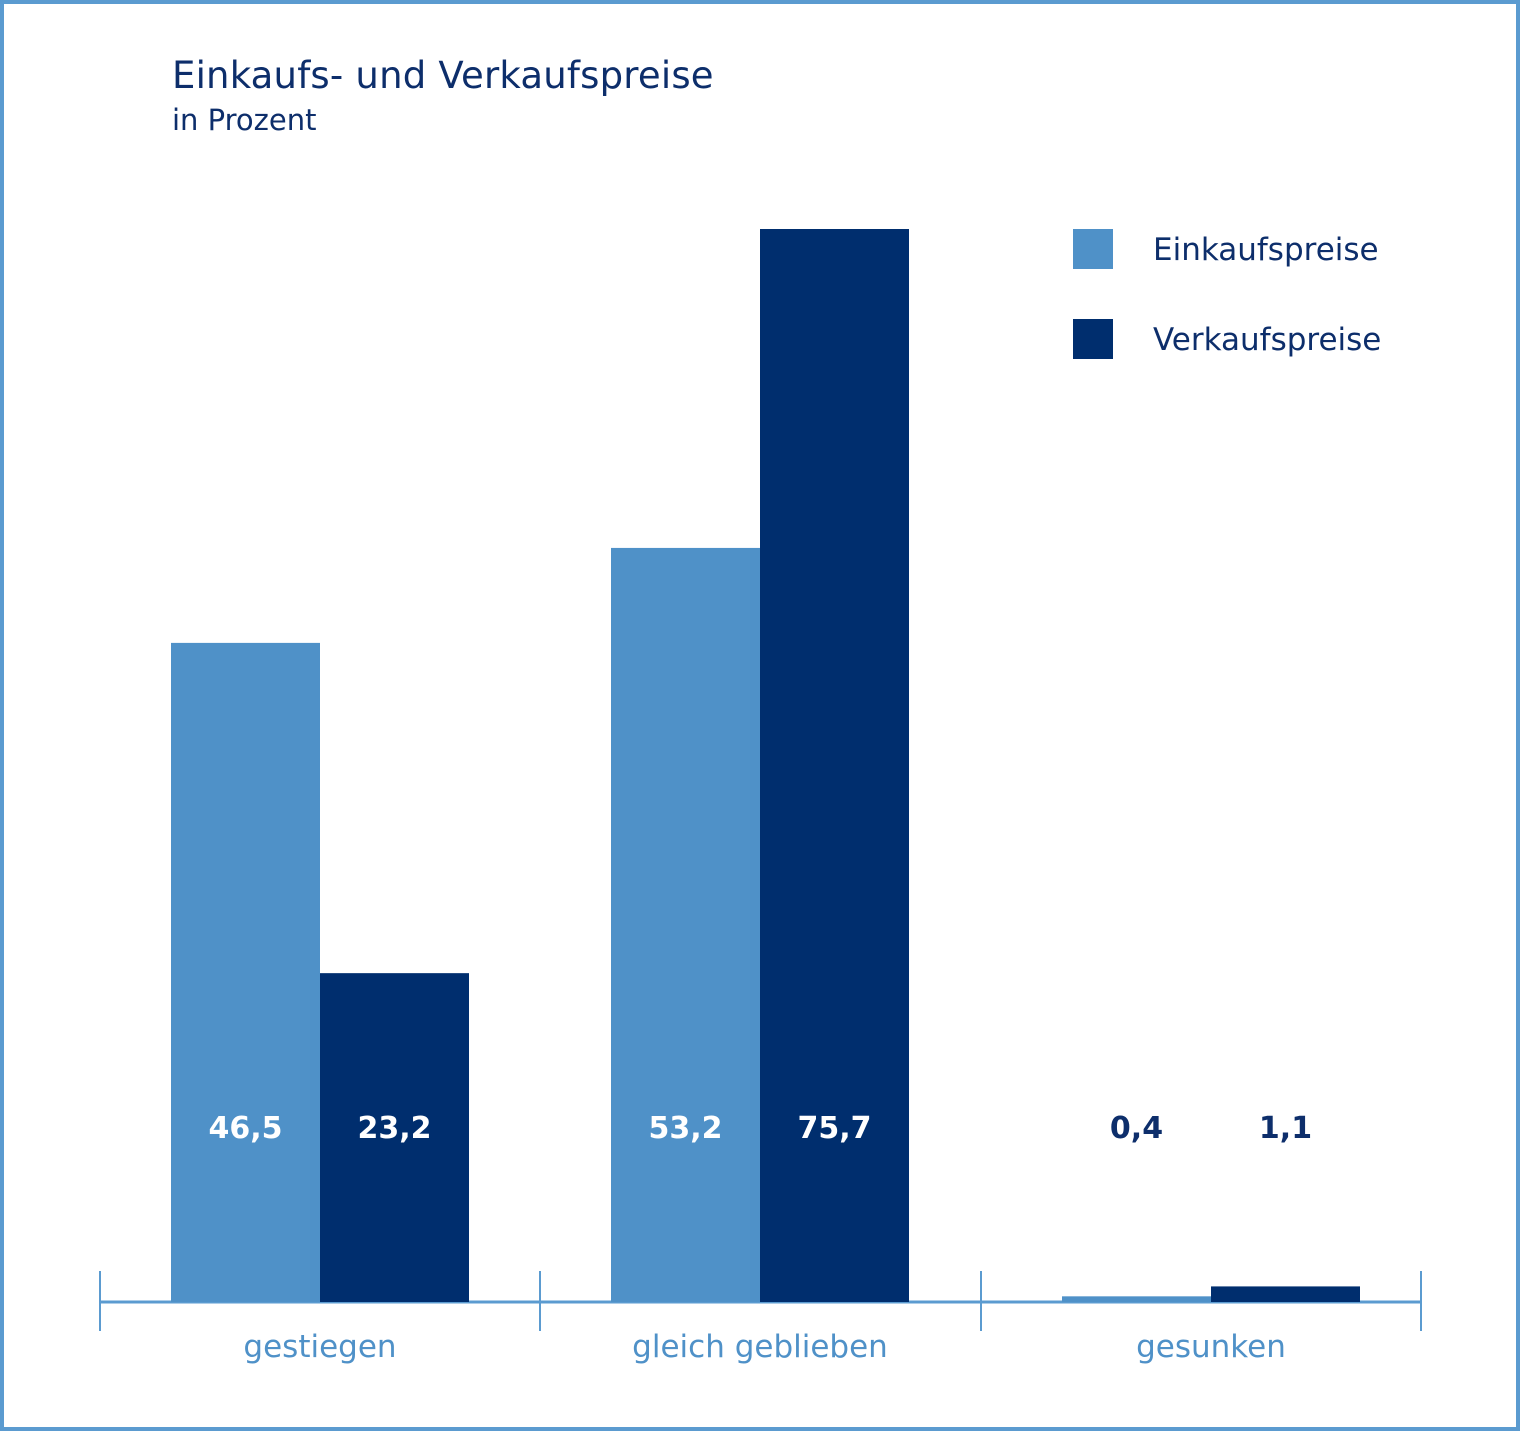  I want to click on chart-subtitle: in Prozent, so click(244, 120).